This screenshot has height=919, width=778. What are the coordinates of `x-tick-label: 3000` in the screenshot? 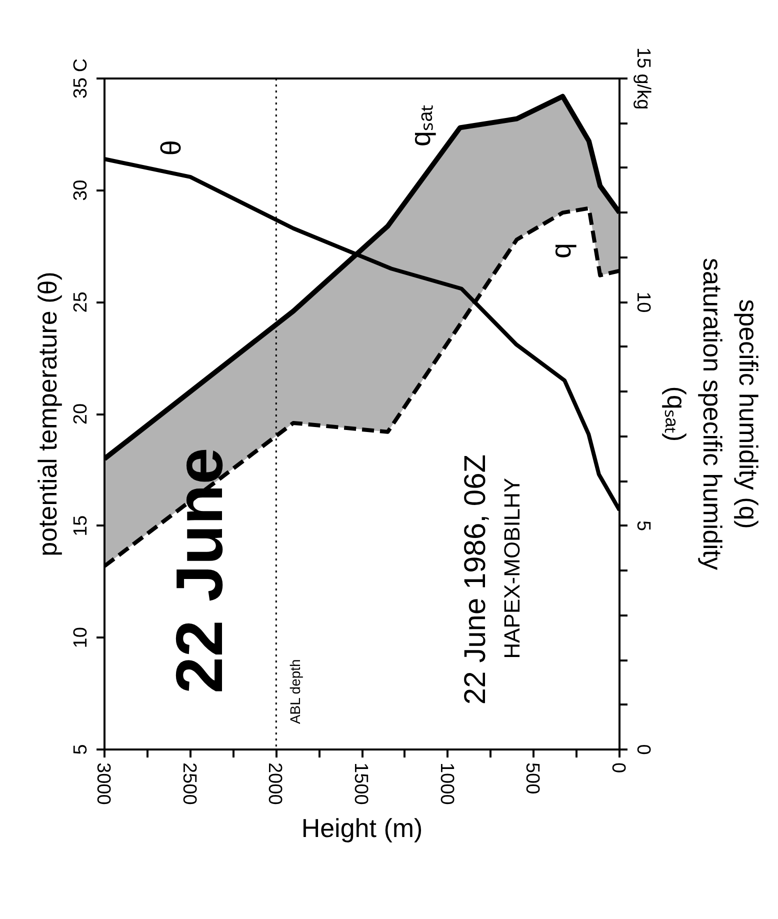 It's located at (103, 783).